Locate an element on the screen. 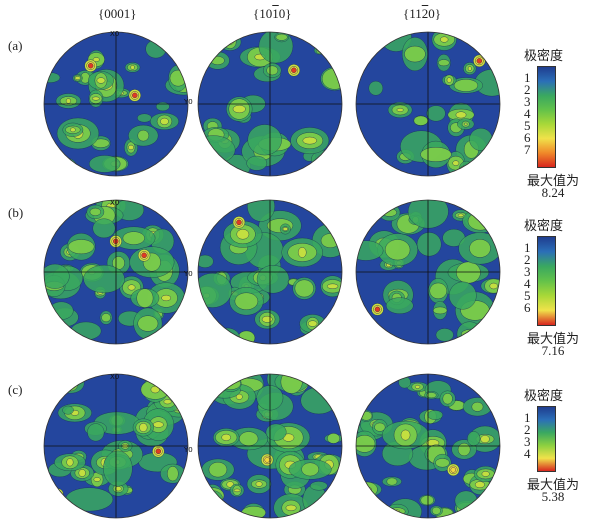 This screenshot has height=532, width=589. x-axis-label-a: X0 is located at coordinates (115, 34).